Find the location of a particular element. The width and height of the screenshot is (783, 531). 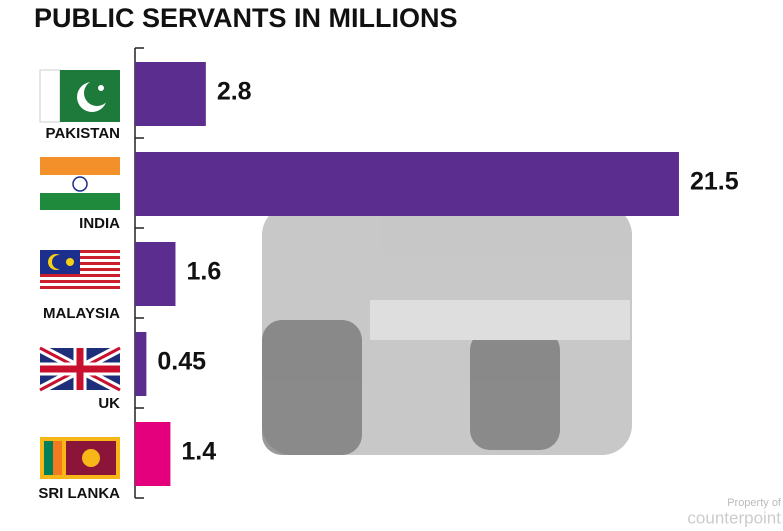

chart-title: PUBLIC SERVANTS IN MILLIONS is located at coordinates (246, 18).